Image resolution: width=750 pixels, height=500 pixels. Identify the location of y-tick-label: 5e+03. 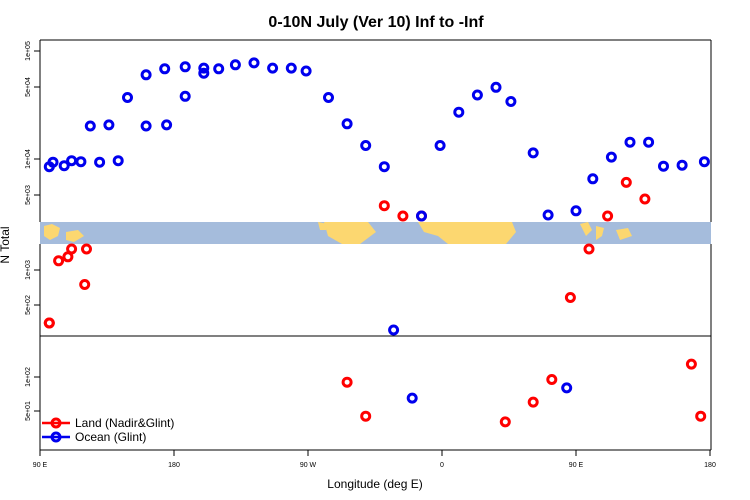
(28, 195).